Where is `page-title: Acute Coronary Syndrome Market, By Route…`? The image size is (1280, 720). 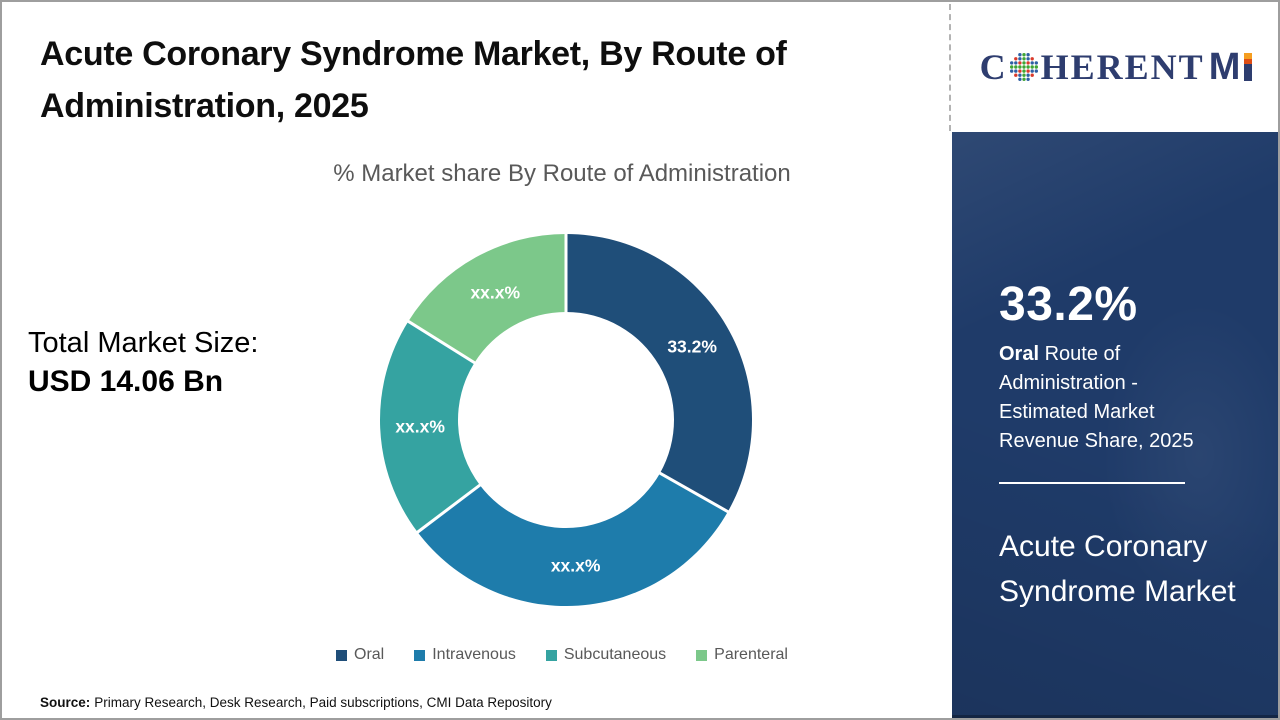
page-title: Acute Coronary Syndrome Market, By Route… is located at coordinates (480, 80).